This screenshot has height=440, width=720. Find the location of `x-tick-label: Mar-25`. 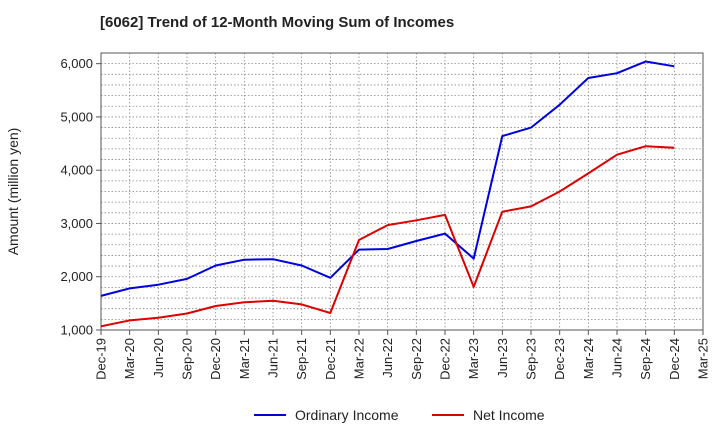

x-tick-label: Mar-25 is located at coordinates (703, 358).